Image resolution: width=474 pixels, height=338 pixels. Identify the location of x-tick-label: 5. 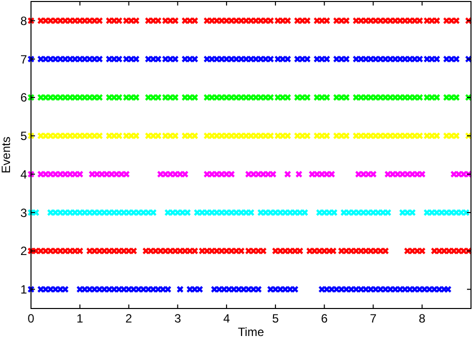
(276, 319).